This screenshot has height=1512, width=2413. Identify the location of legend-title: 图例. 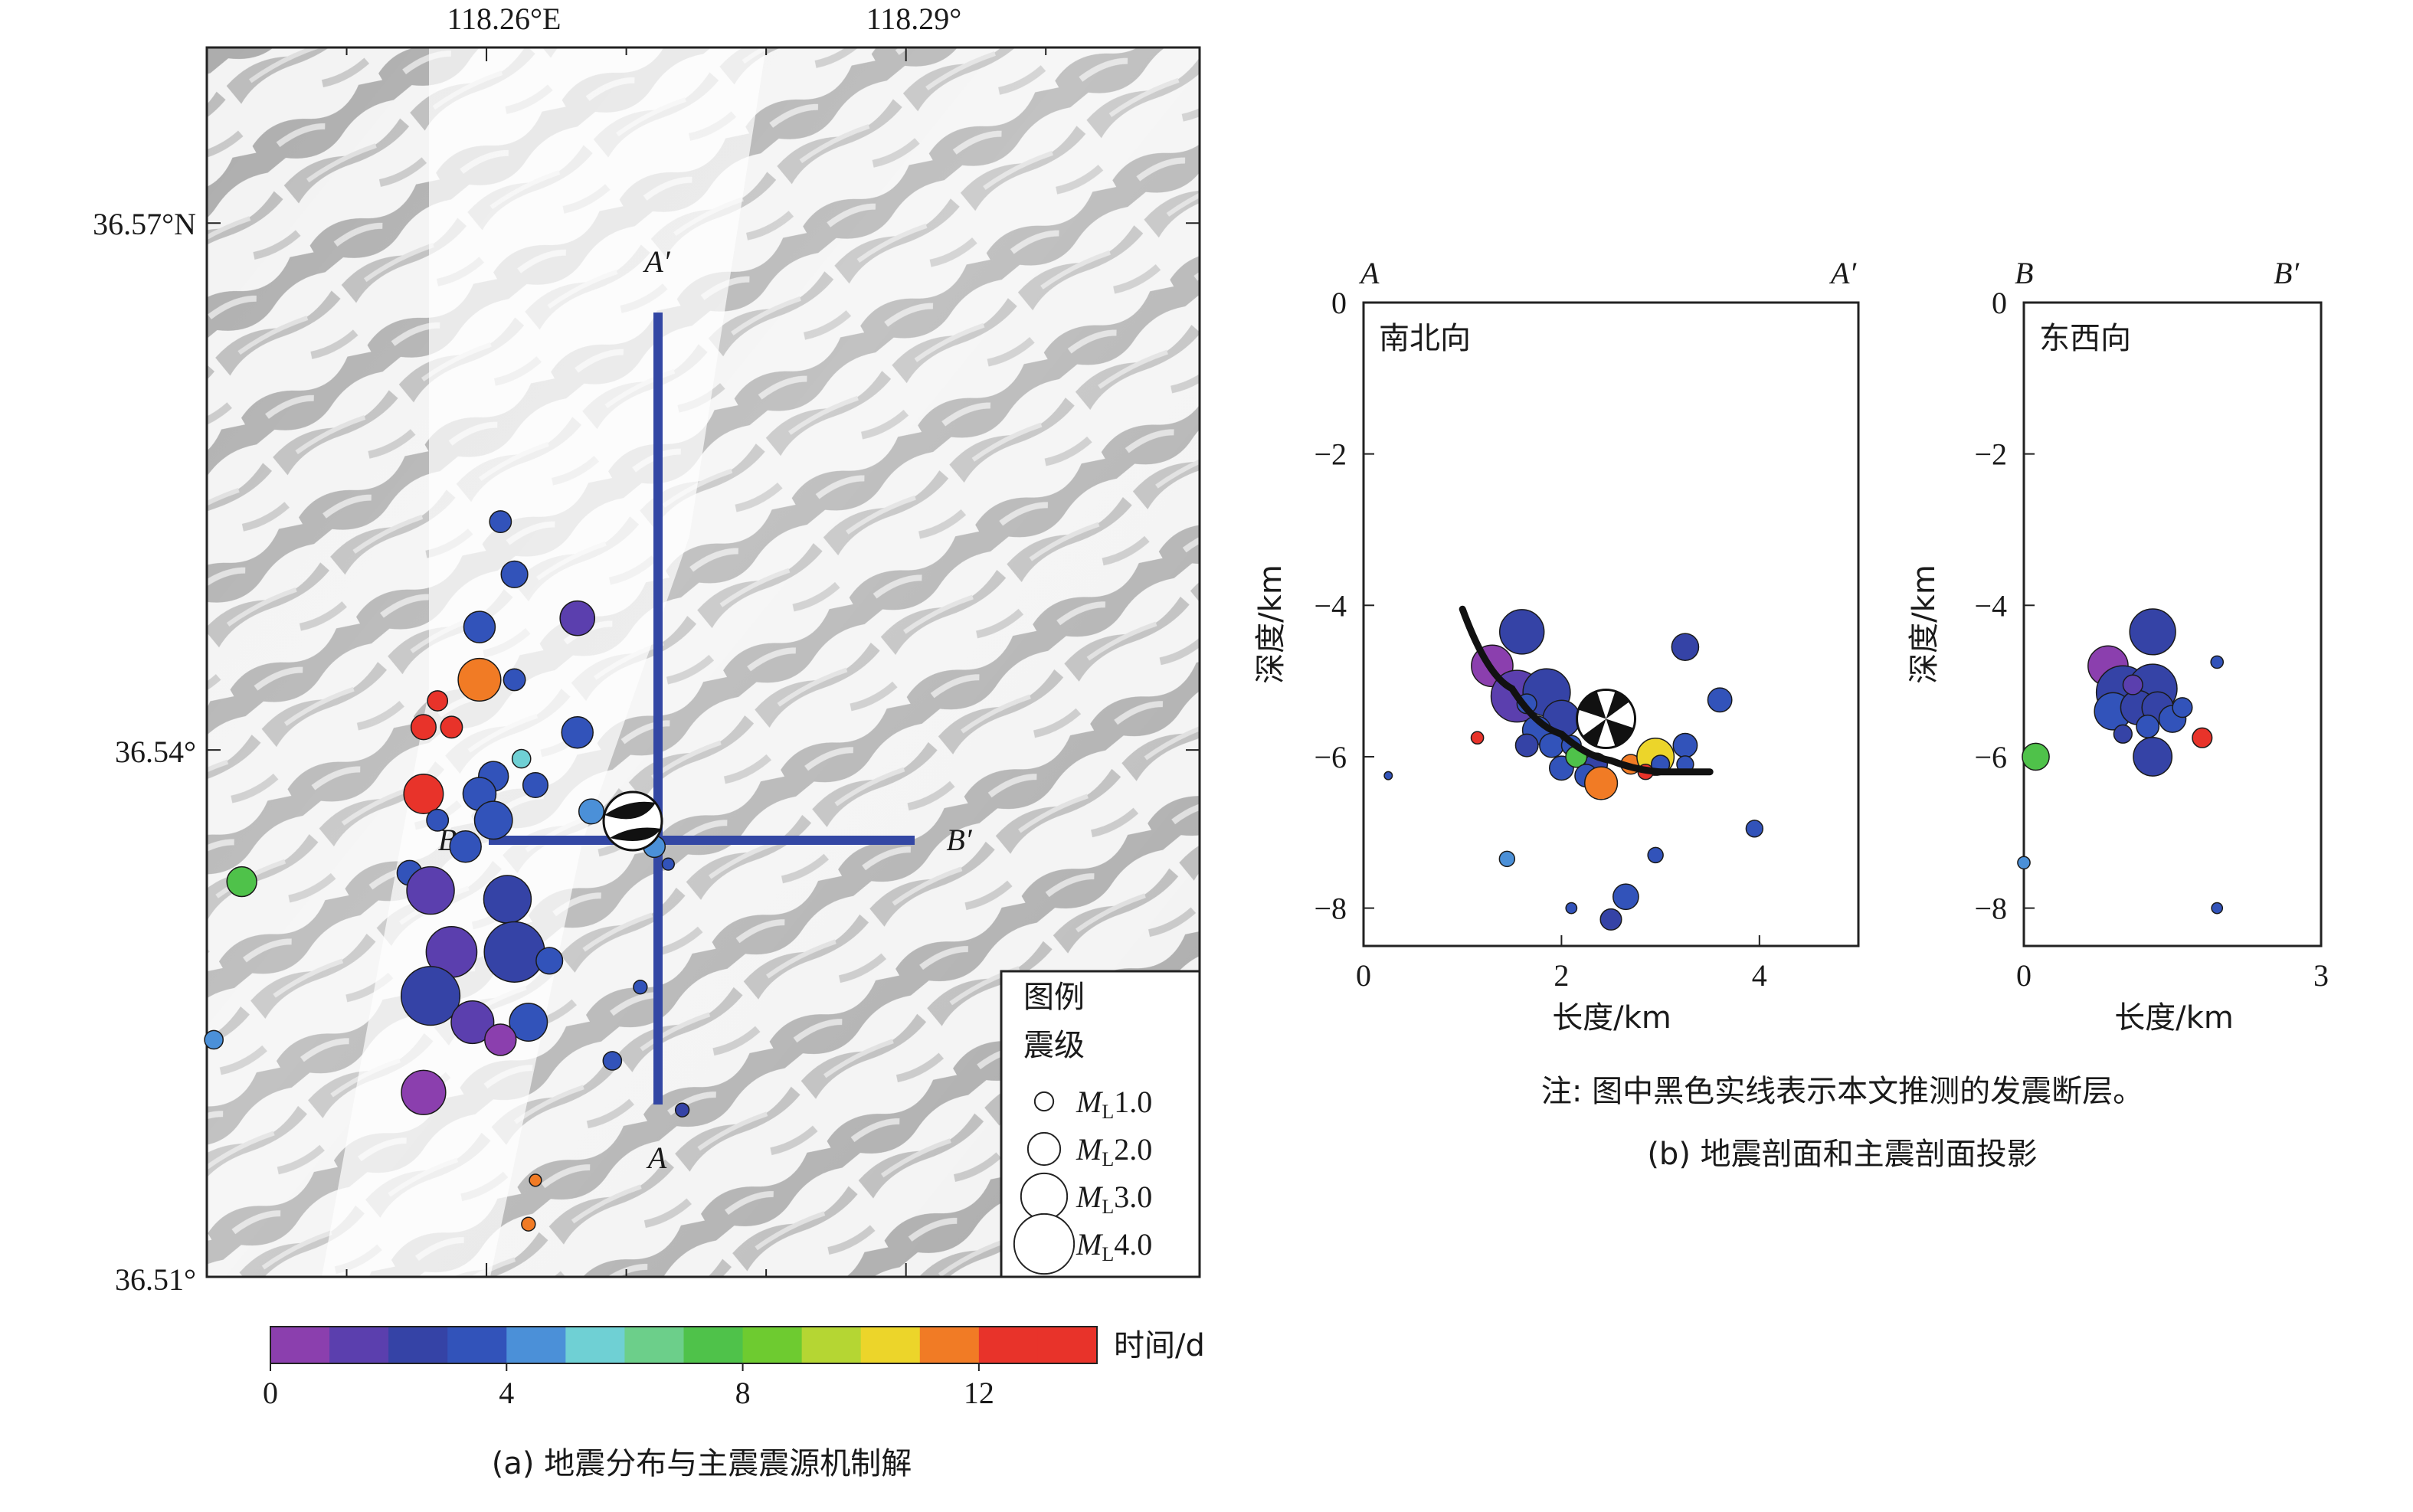
(1054, 997).